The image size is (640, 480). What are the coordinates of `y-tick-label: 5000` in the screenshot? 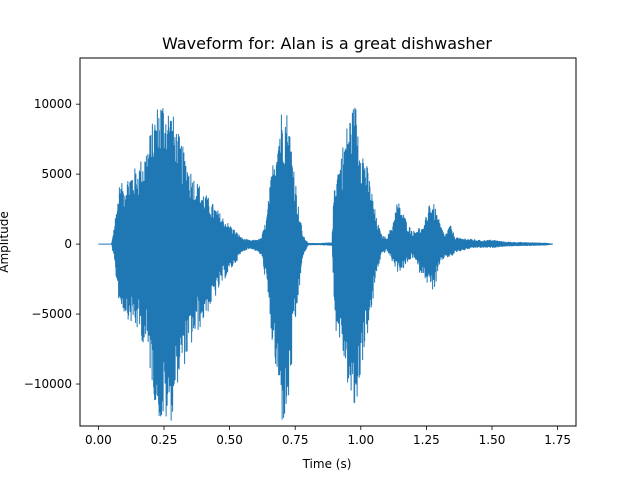 It's located at (56, 174).